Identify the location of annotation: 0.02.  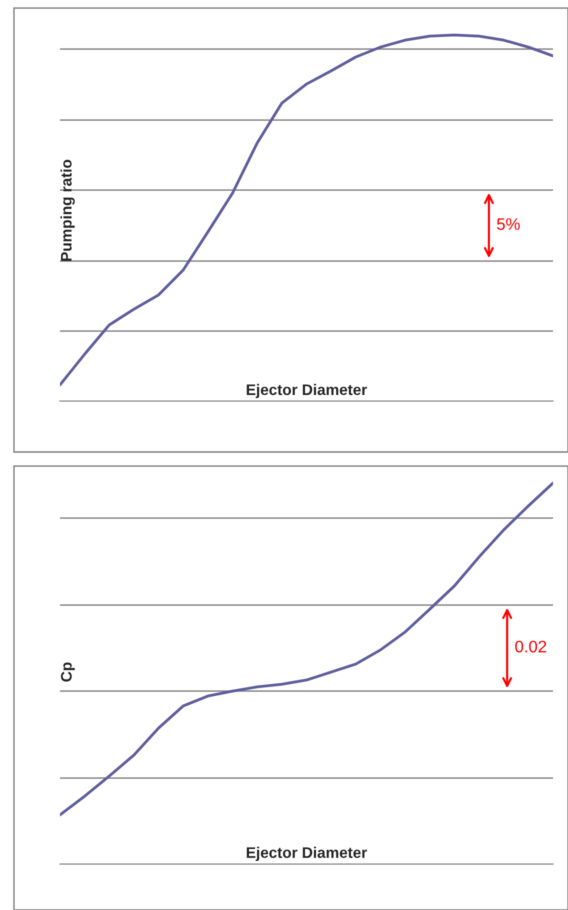
(530, 646).